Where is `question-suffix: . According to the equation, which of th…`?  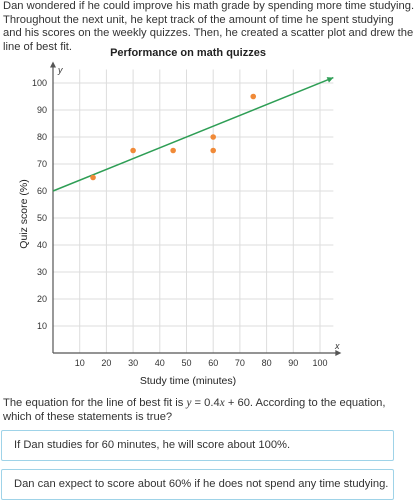 question-suffix: . According to the equation, which of th… is located at coordinates (194, 410).